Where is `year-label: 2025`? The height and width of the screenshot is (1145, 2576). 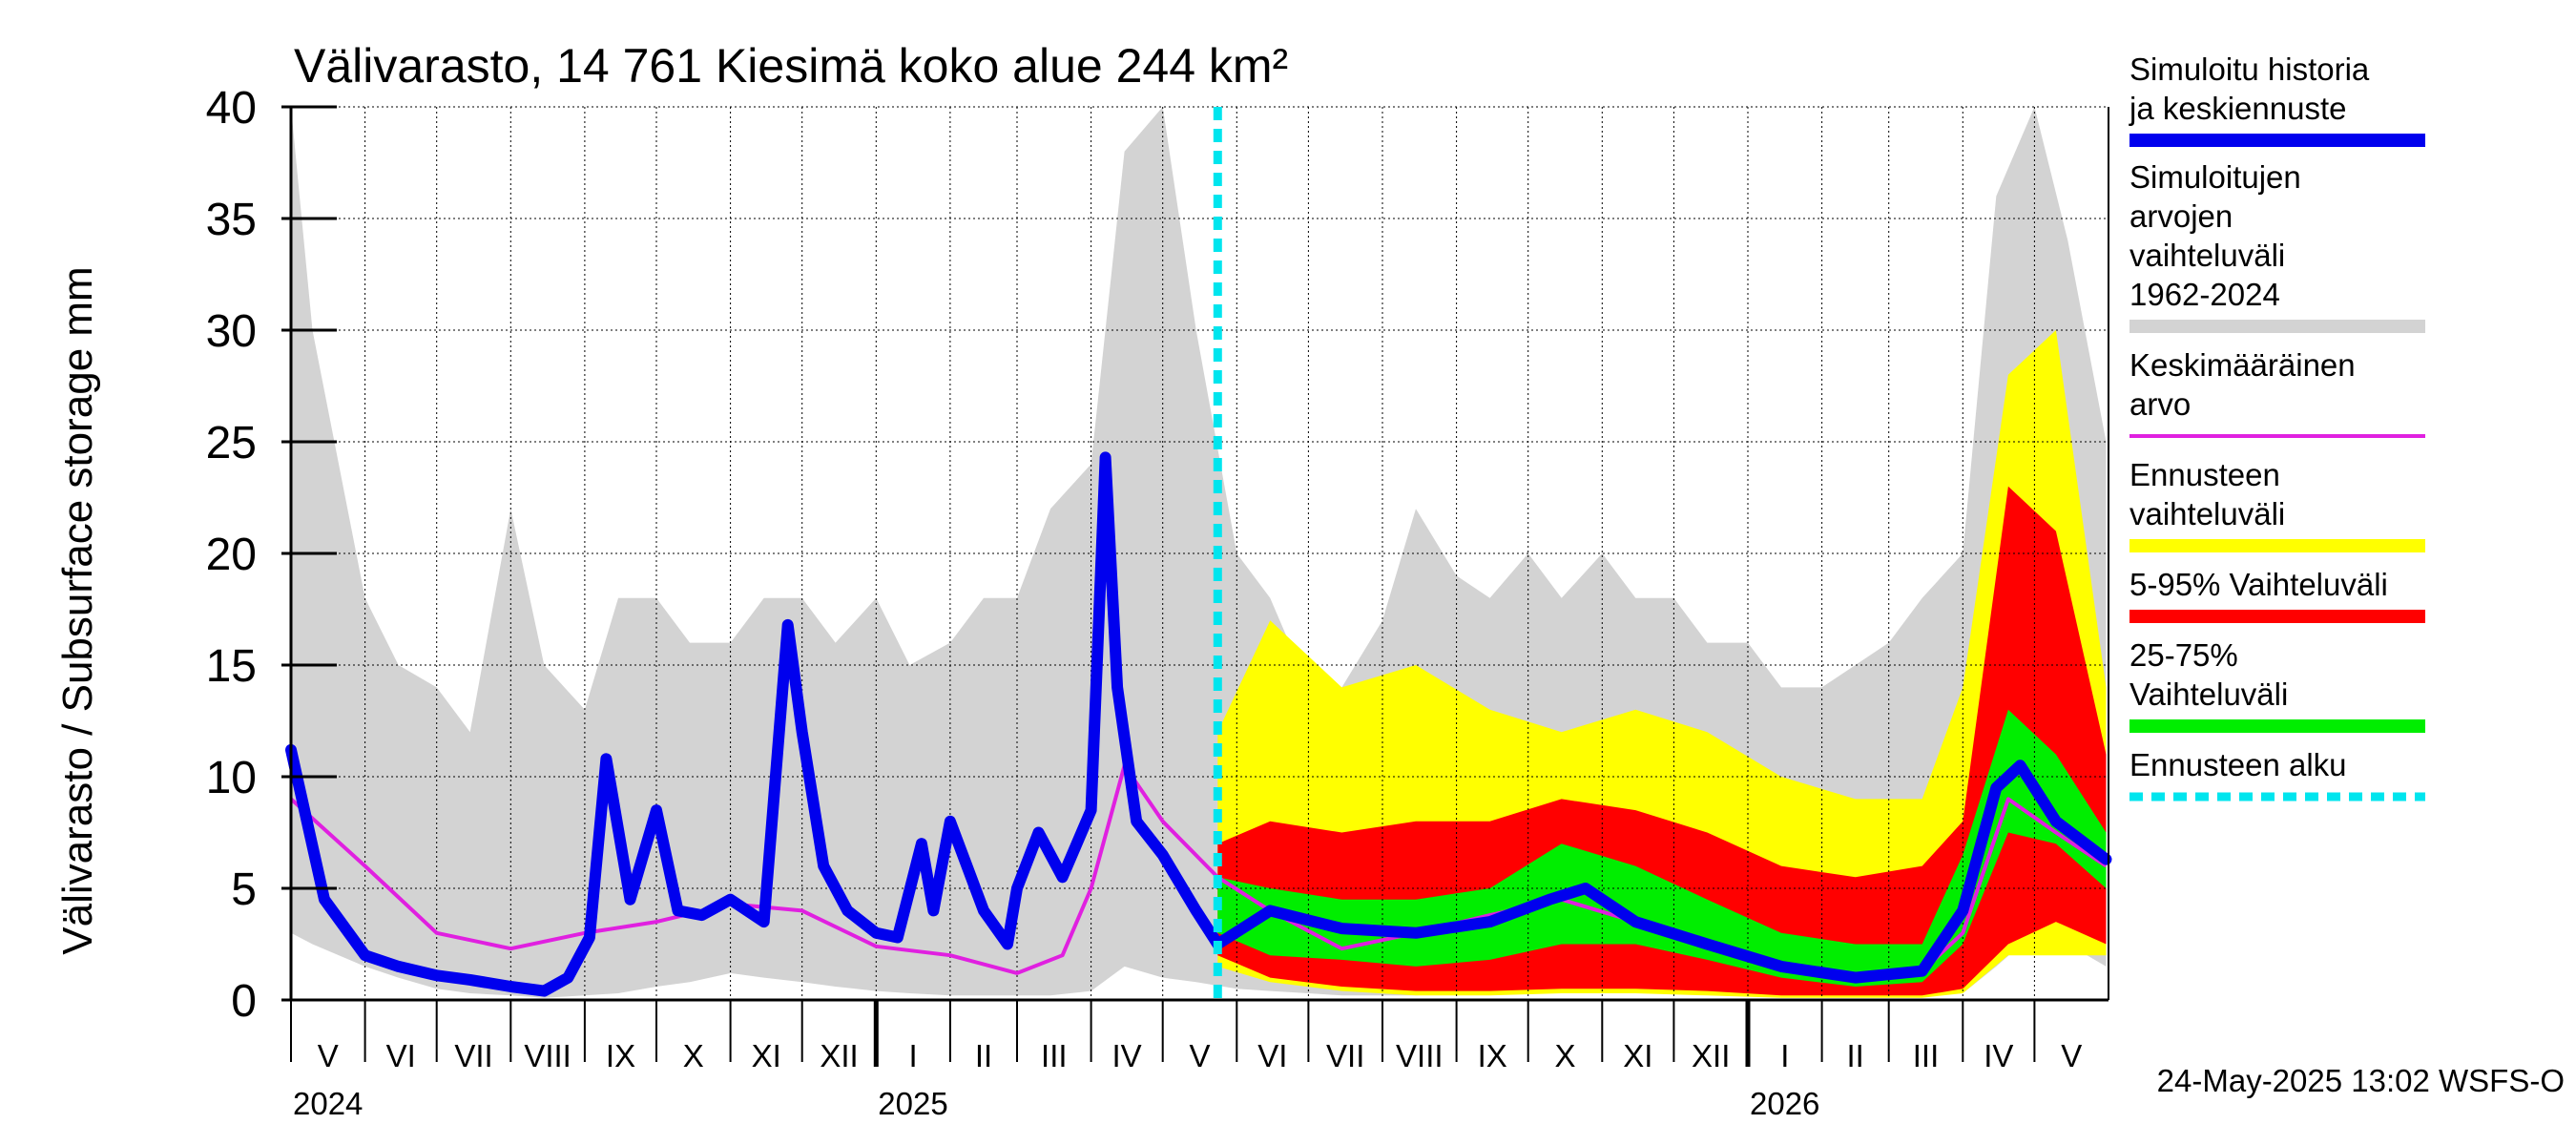 year-label: 2025 is located at coordinates (912, 1103).